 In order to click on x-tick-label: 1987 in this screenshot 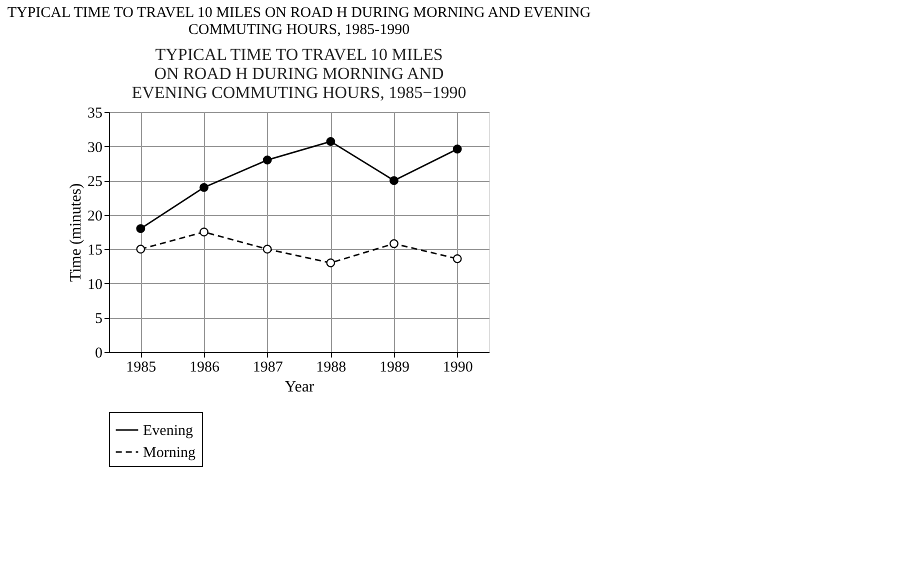, I will do `click(268, 368)`.